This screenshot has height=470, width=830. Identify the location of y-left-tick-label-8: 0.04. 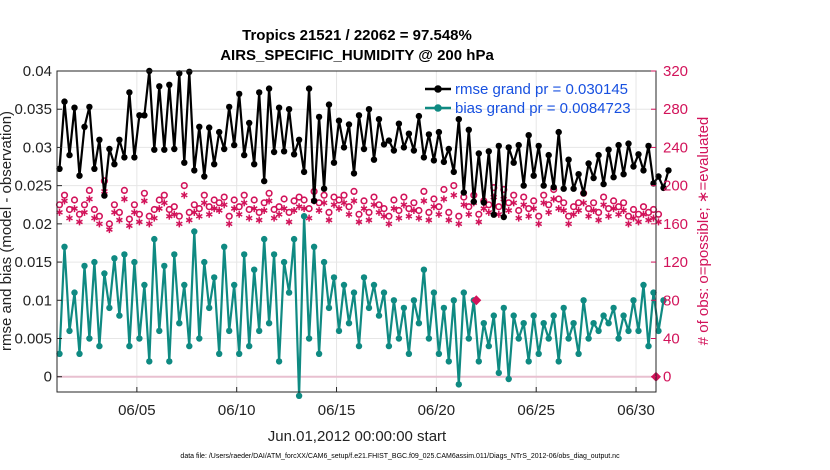
(37, 71).